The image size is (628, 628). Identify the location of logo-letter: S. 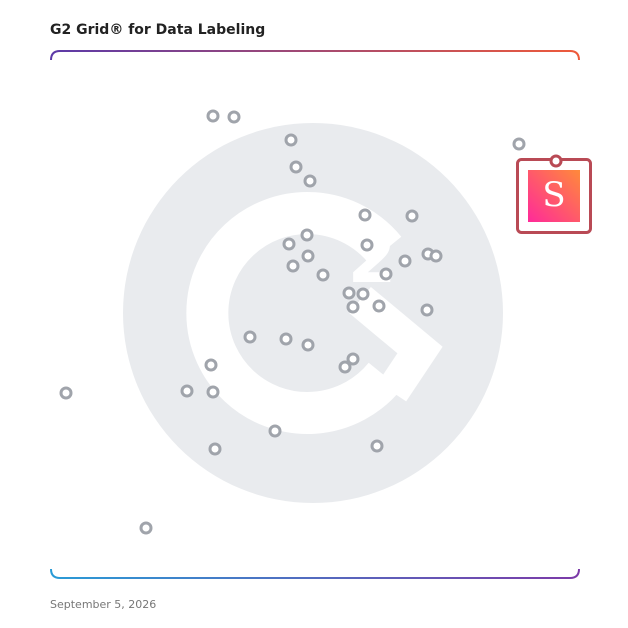
(553, 195).